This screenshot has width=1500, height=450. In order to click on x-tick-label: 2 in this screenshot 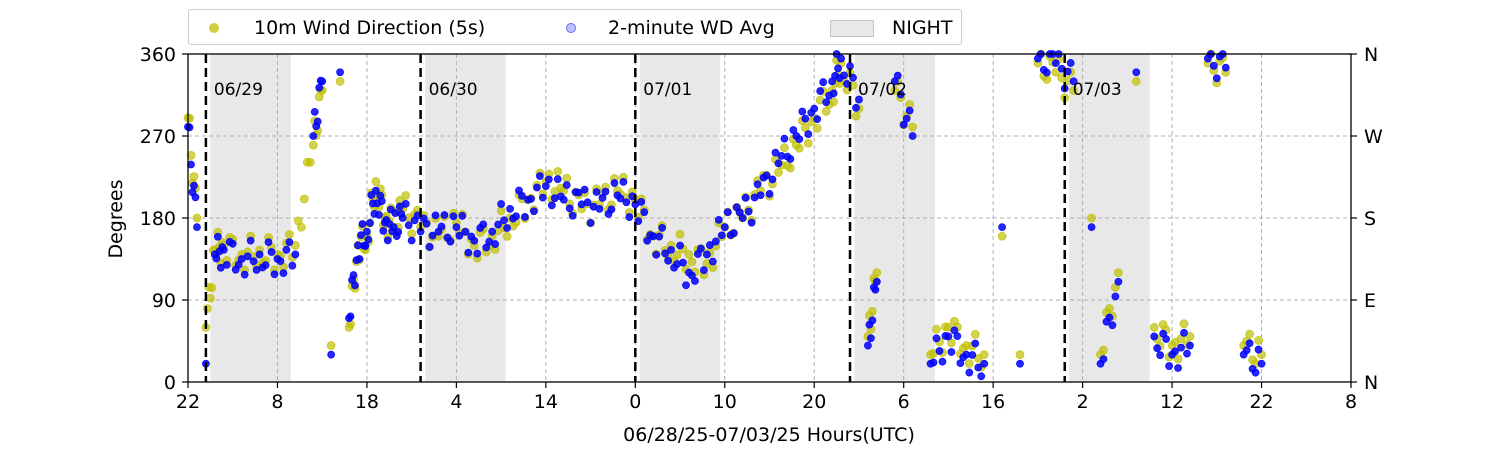, I will do `click(1083, 402)`.